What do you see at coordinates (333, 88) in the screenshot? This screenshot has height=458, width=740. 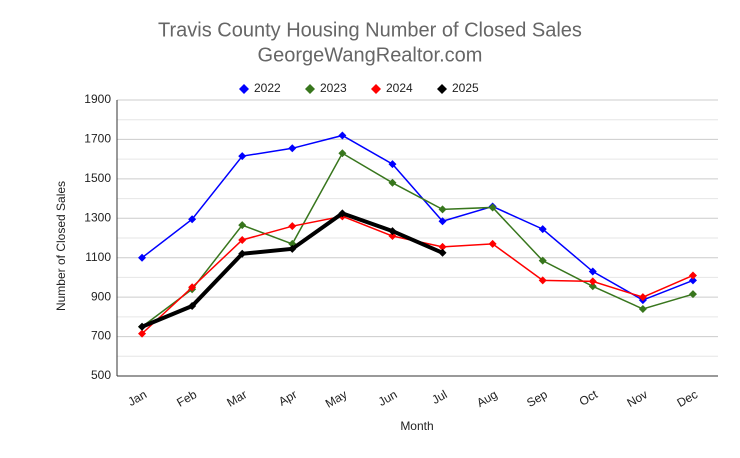 I see `legend-label: 2023` at bounding box center [333, 88].